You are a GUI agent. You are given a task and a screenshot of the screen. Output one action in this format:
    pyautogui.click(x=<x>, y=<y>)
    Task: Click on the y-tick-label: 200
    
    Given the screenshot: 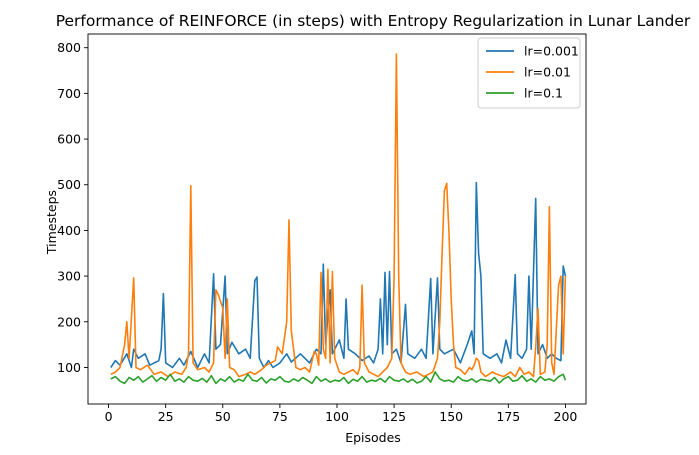 What is the action you would take?
    pyautogui.click(x=69, y=321)
    